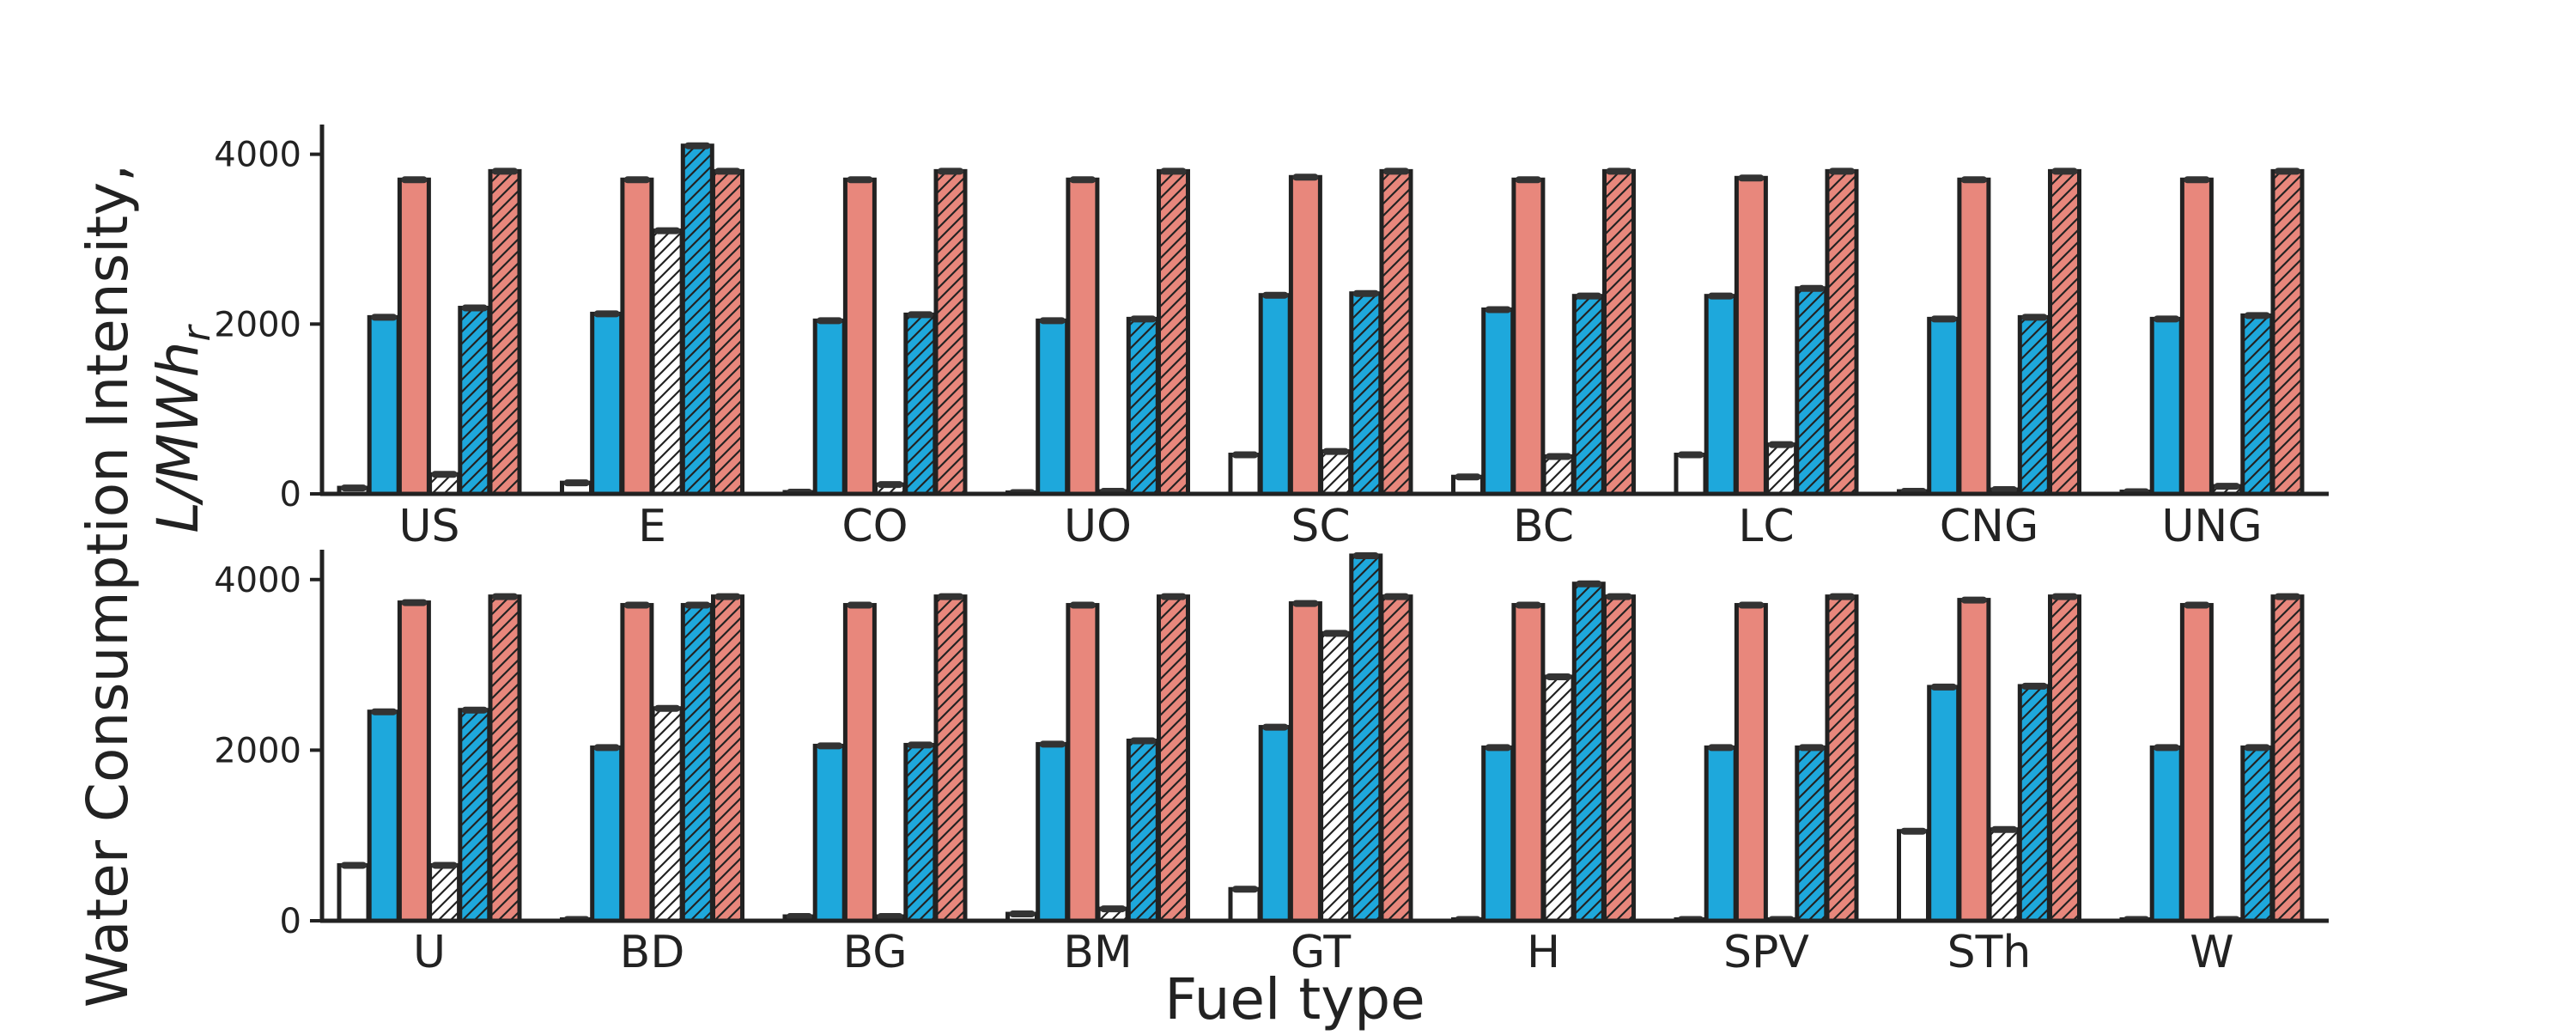  Describe the element at coordinates (1766, 526) in the screenshot. I see `category-label: LC` at that location.